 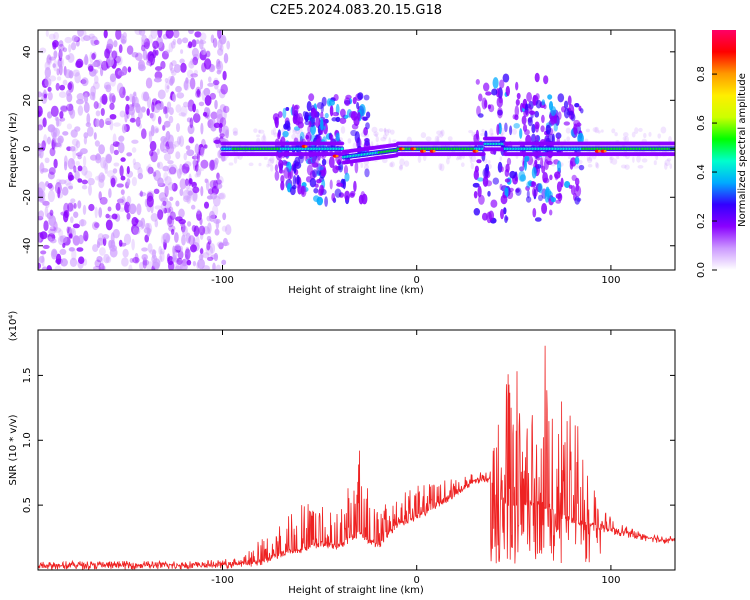 I want to click on snr-x-label: Height of straight line (km), so click(x=356, y=590).